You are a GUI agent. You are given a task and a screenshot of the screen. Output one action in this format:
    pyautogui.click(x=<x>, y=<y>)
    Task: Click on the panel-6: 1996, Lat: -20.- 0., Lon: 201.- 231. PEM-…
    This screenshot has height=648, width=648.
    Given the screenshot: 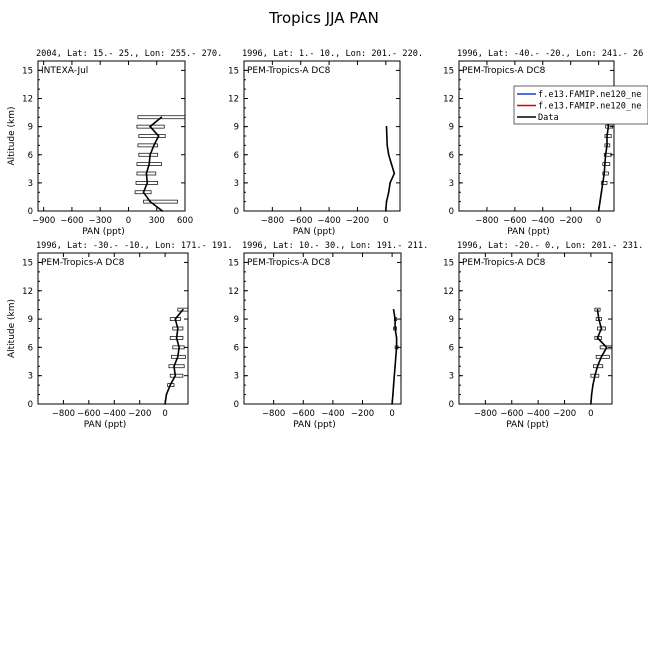 What is the action you would take?
    pyautogui.click(x=543, y=335)
    